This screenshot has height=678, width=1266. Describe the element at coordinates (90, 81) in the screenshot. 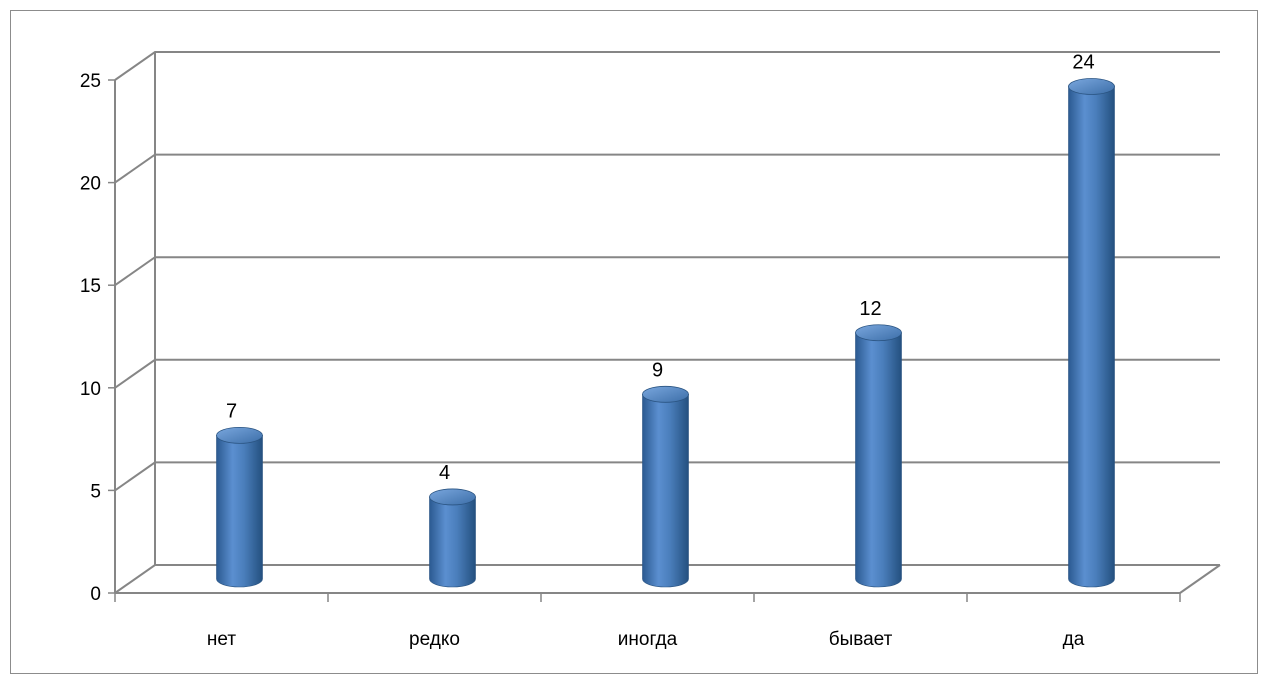

I see `y-tick-label: 25` at that location.